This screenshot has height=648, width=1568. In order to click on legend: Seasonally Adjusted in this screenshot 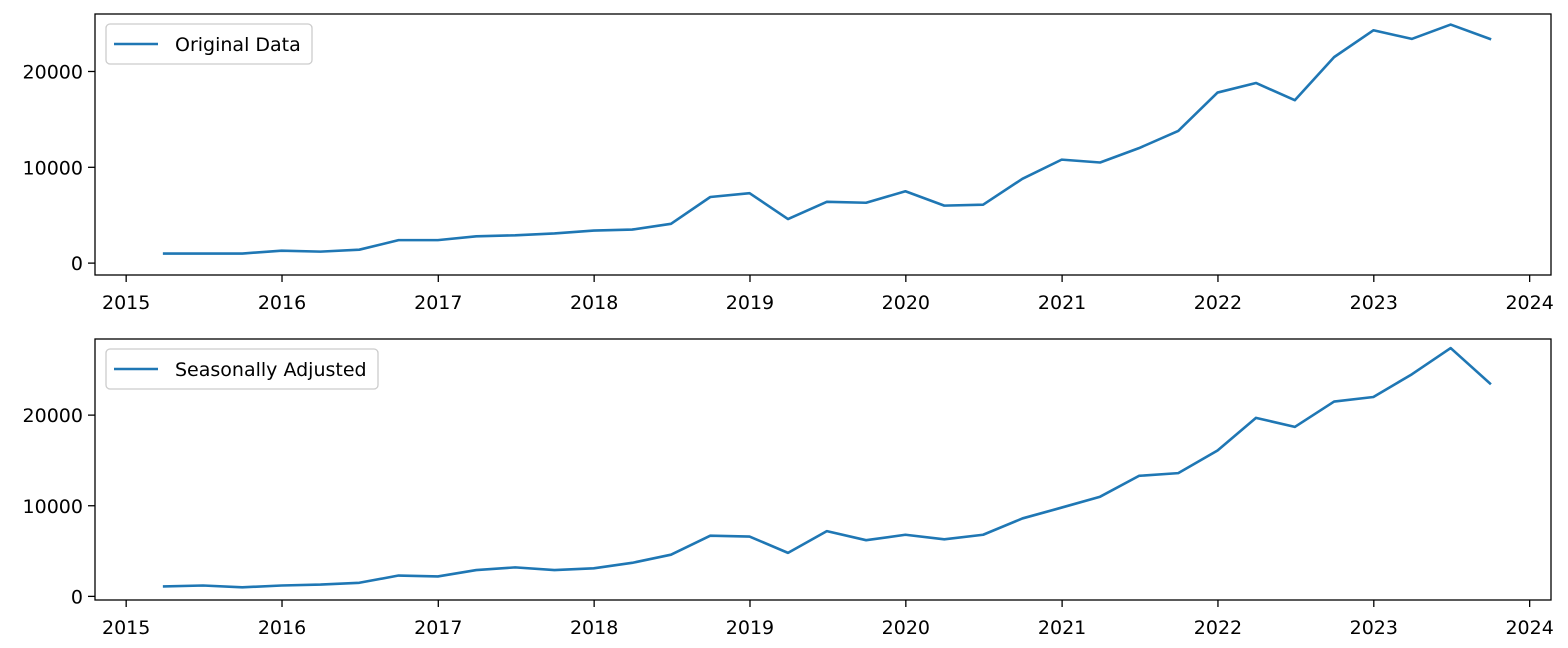, I will do `click(242, 369)`.